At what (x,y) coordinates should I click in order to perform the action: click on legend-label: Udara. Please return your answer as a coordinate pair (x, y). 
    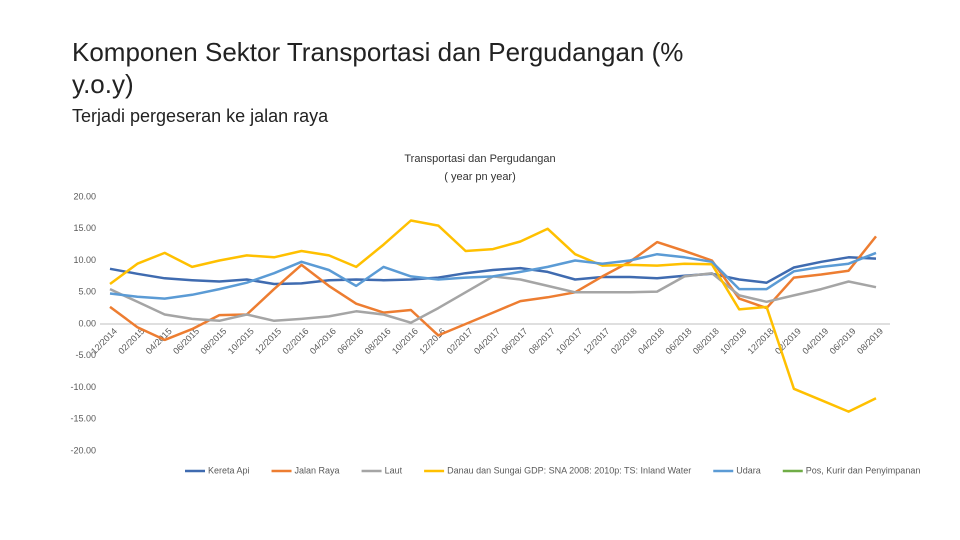
    Looking at the image, I should click on (748, 470).